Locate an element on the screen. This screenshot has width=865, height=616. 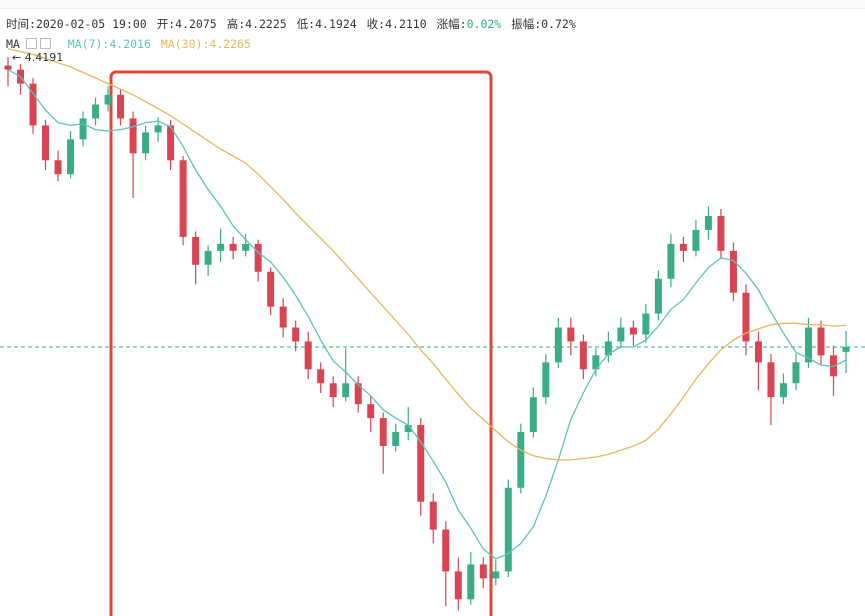
toolbar is located at coordinates (432, 4).